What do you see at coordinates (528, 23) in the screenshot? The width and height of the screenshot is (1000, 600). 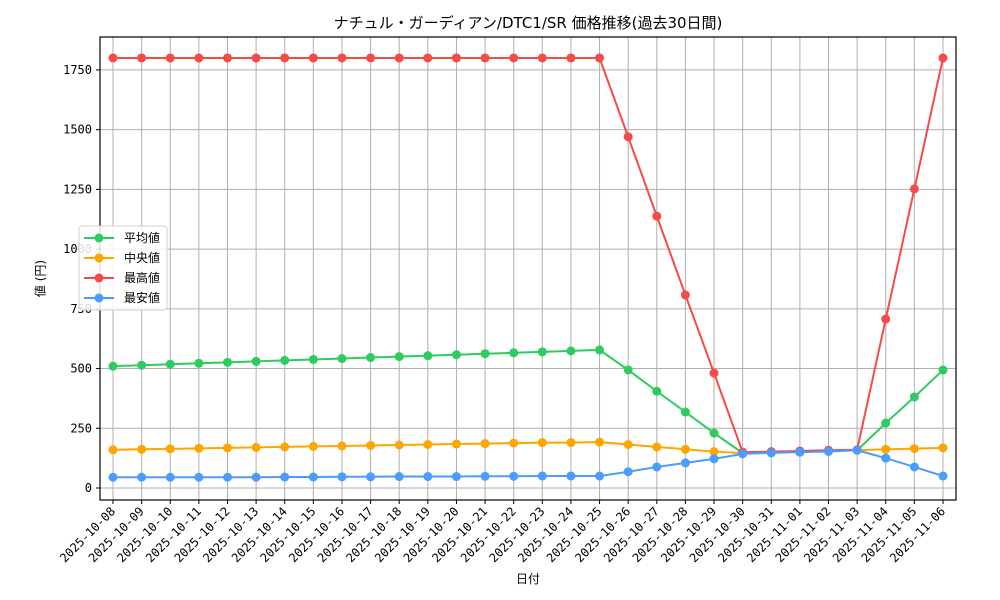 I see `chart-title: ナチュル・ガーディアン/DTC1/SR 価格推移(過去30日間)` at bounding box center [528, 23].